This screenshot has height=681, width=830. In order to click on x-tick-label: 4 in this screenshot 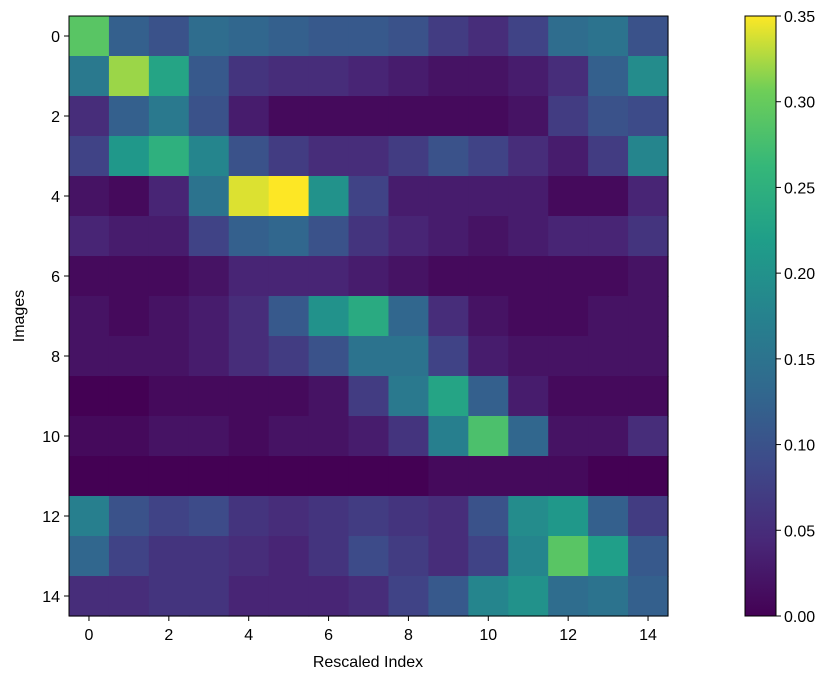, I will do `click(248, 635)`.